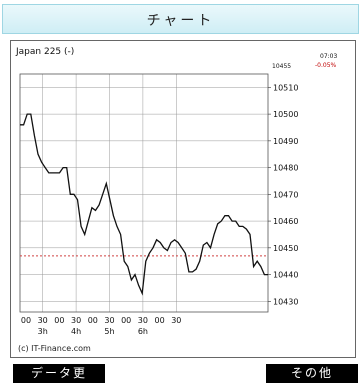 This screenshot has width=361, height=383. Describe the element at coordinates (285, 168) in the screenshot. I see `y-tick-label: 10480` at that location.